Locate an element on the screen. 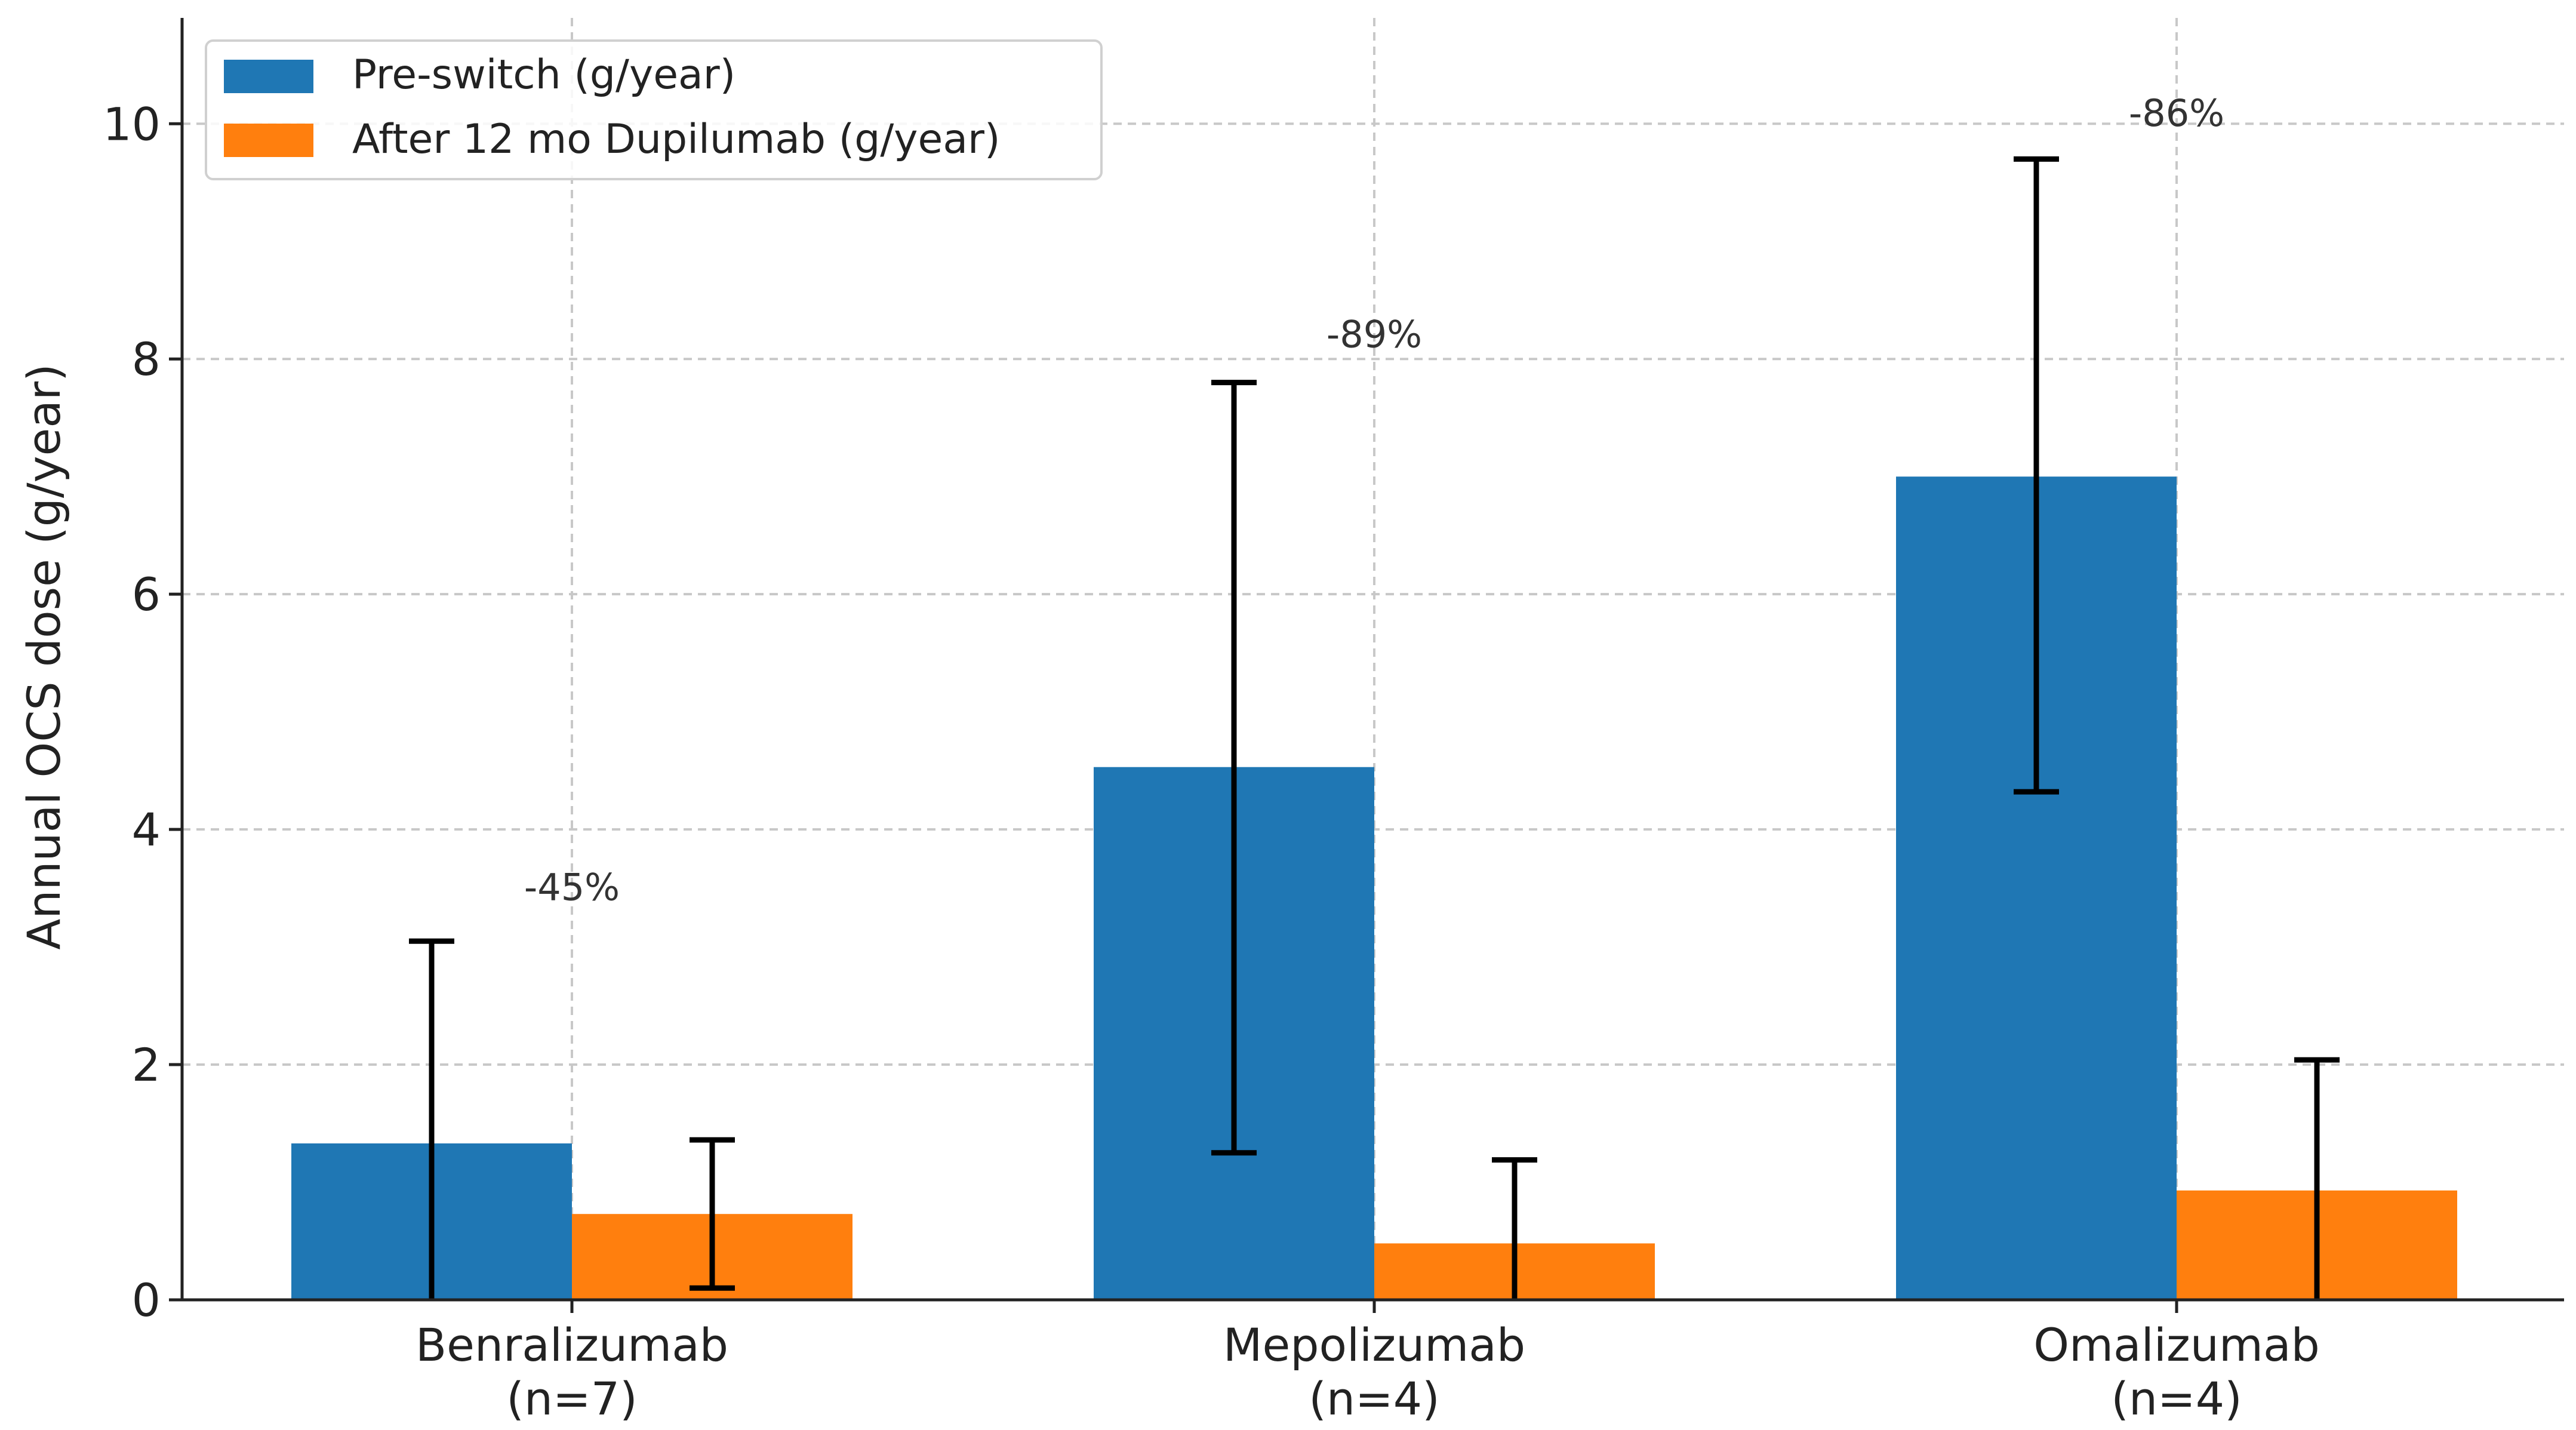 The image size is (2576, 1430). y-tick-label: 10 is located at coordinates (132, 123).